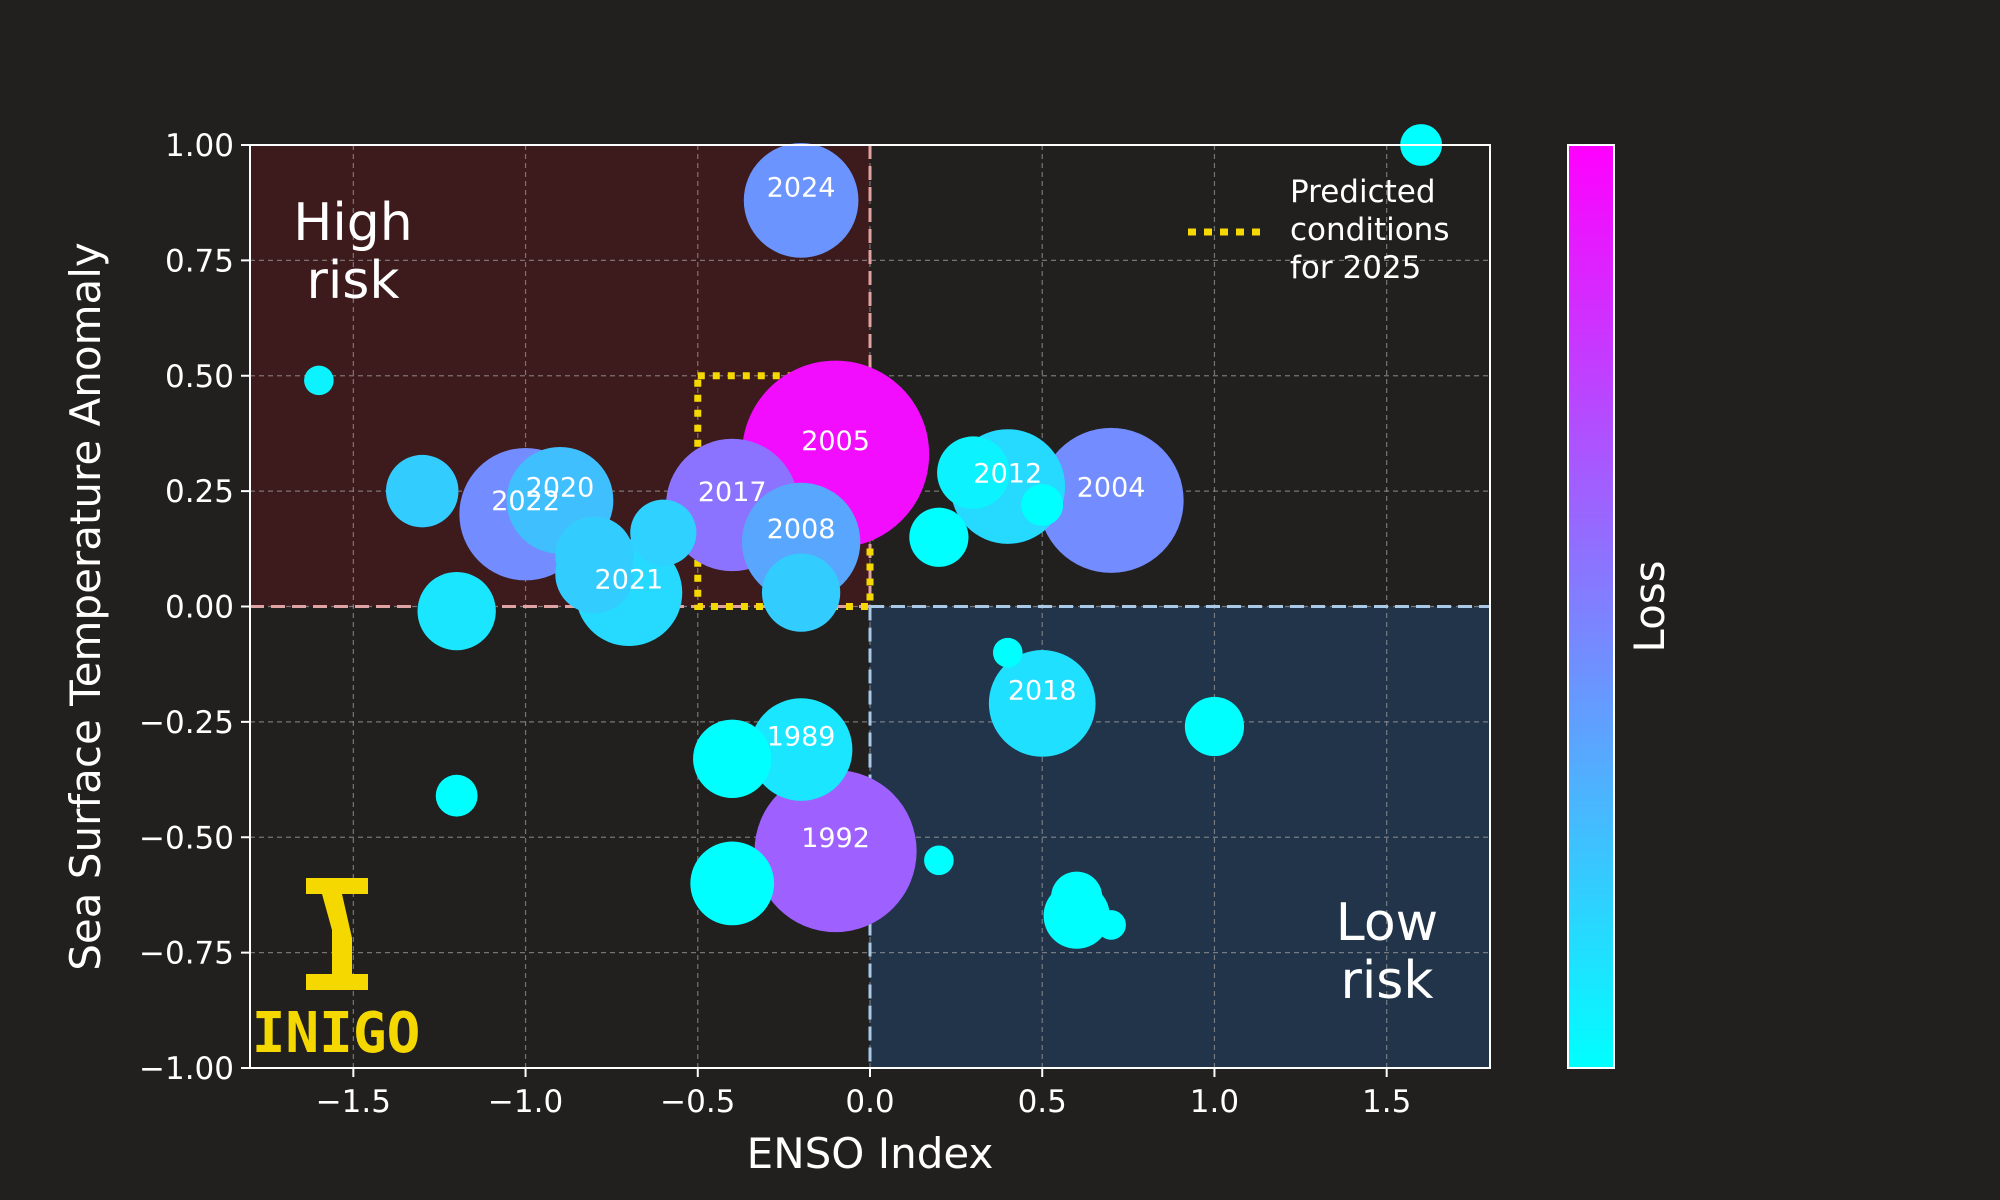 The image size is (2000, 1200). What do you see at coordinates (1591, 606) in the screenshot?
I see `colorbar-gradient` at bounding box center [1591, 606].